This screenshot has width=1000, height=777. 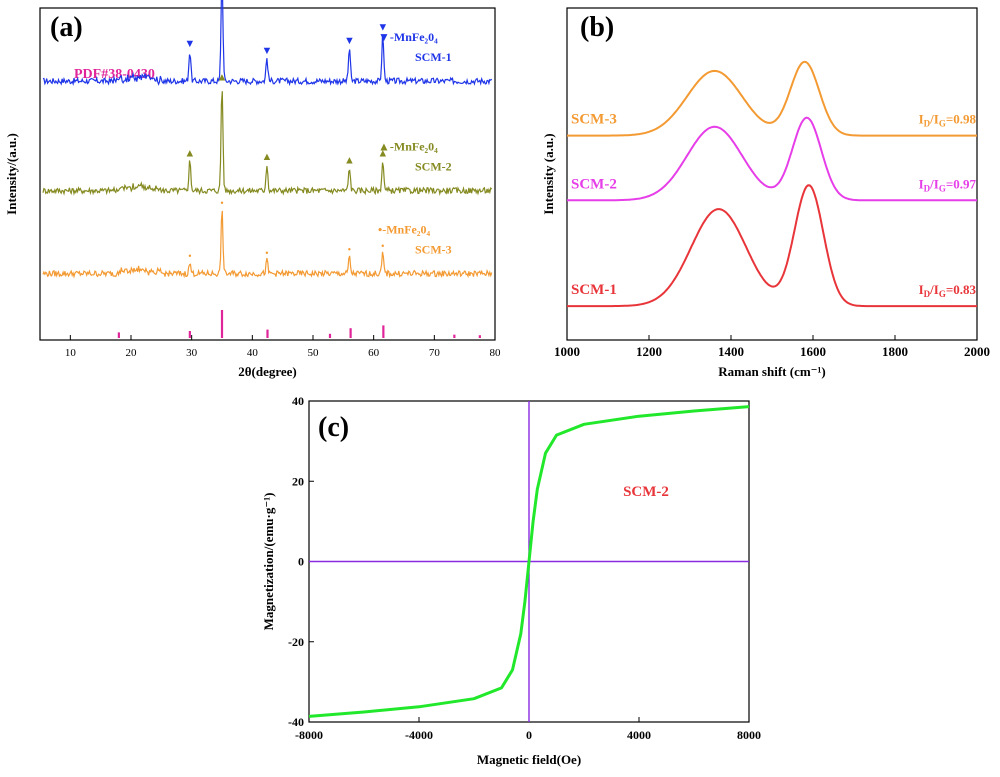 What do you see at coordinates (301, 562) in the screenshot?
I see `y-tick-label-c: 0` at bounding box center [301, 562].